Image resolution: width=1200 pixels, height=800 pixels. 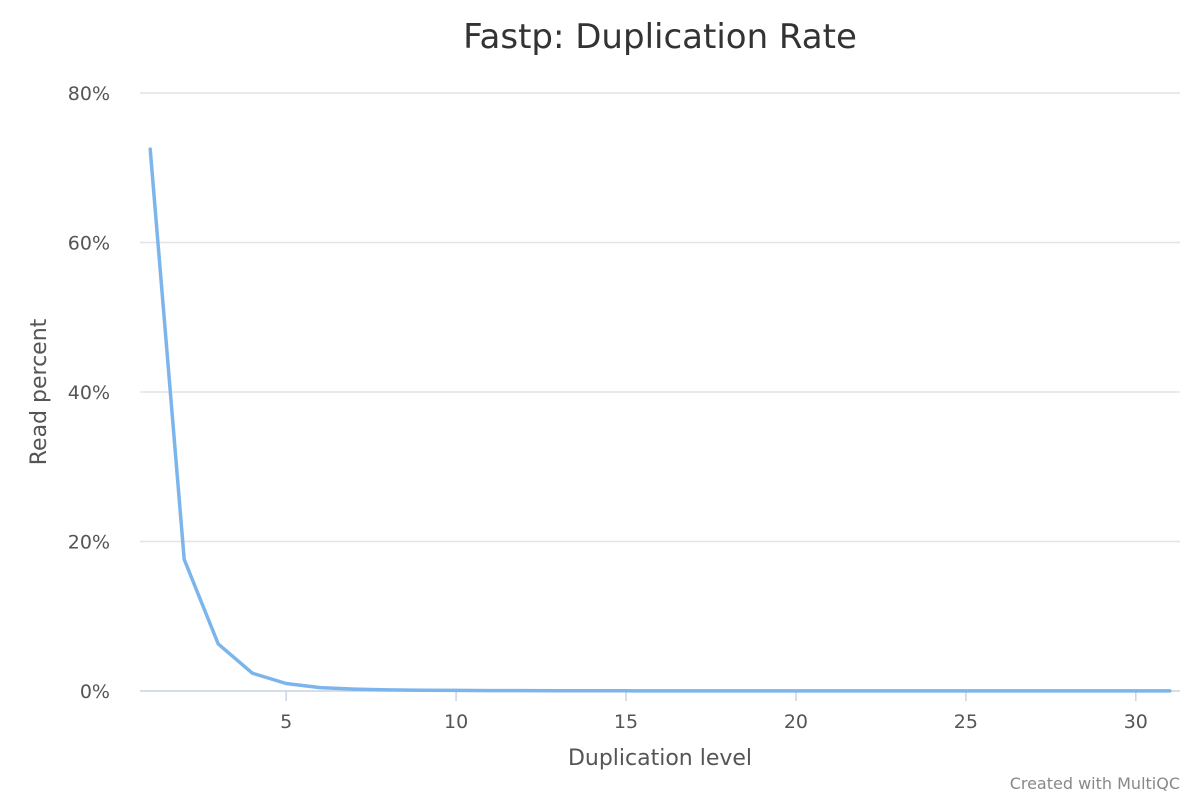 I want to click on x-tick-label: 10, so click(x=456, y=722).